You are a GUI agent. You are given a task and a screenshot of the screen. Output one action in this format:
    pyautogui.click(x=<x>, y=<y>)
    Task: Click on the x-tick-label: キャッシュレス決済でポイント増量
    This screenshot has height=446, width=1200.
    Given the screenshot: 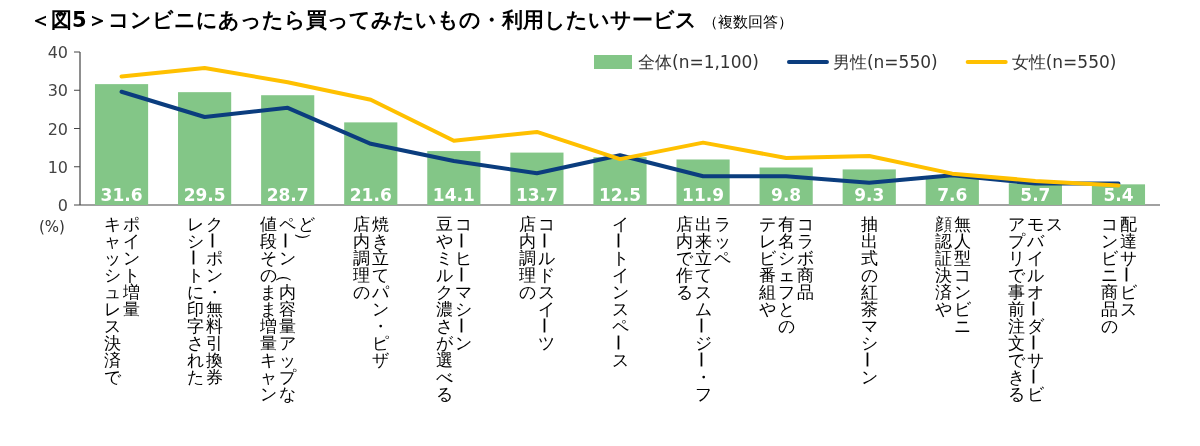 What is the action you would take?
    pyautogui.click(x=121, y=300)
    